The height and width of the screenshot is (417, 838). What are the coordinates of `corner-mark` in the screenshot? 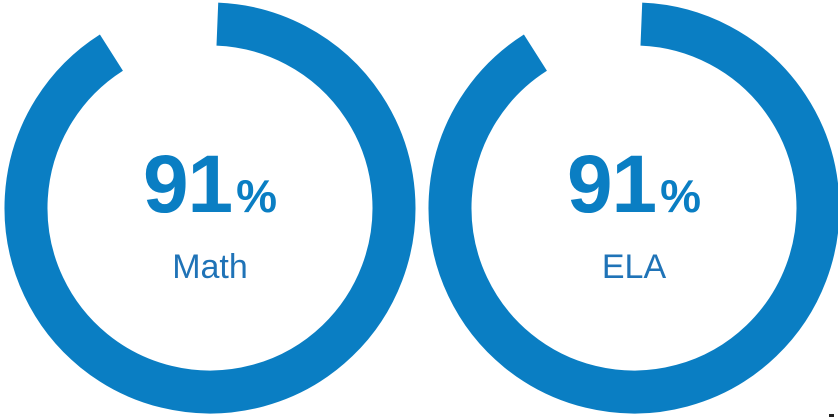 It's located at (831, 415).